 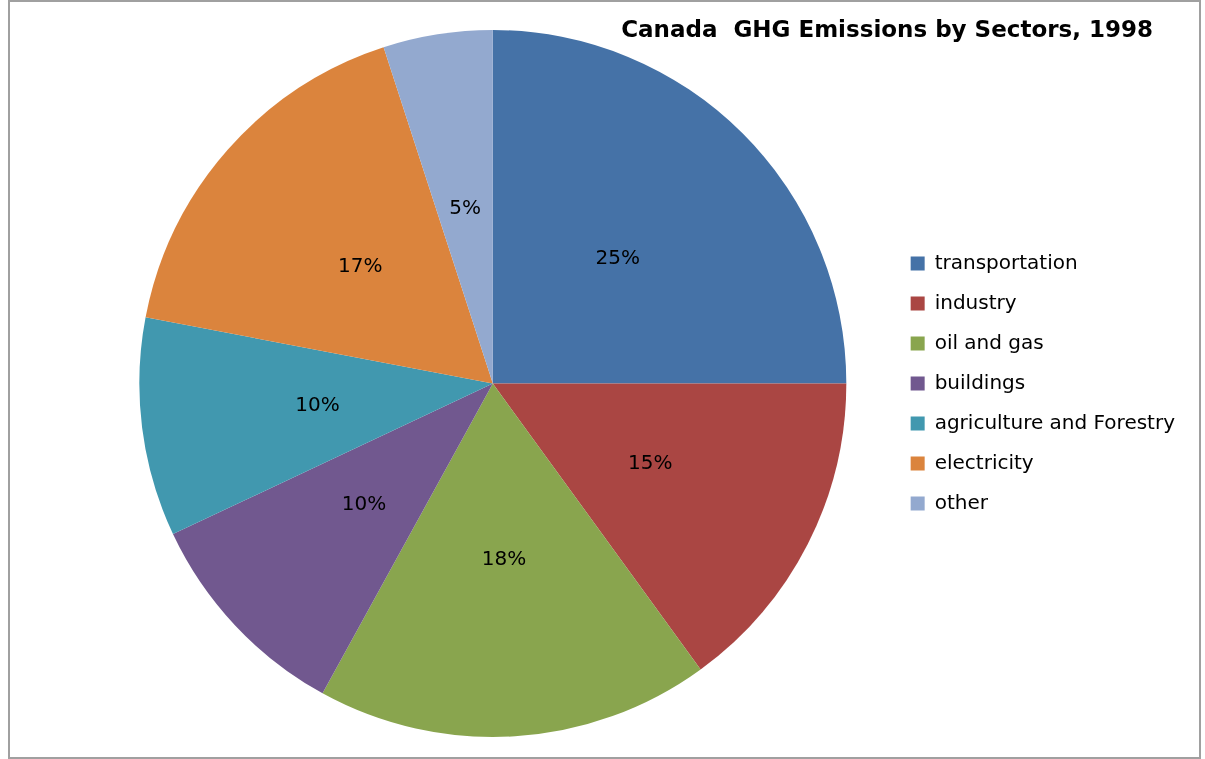 What do you see at coordinates (650, 461) in the screenshot?
I see `data-label: 15%` at bounding box center [650, 461].